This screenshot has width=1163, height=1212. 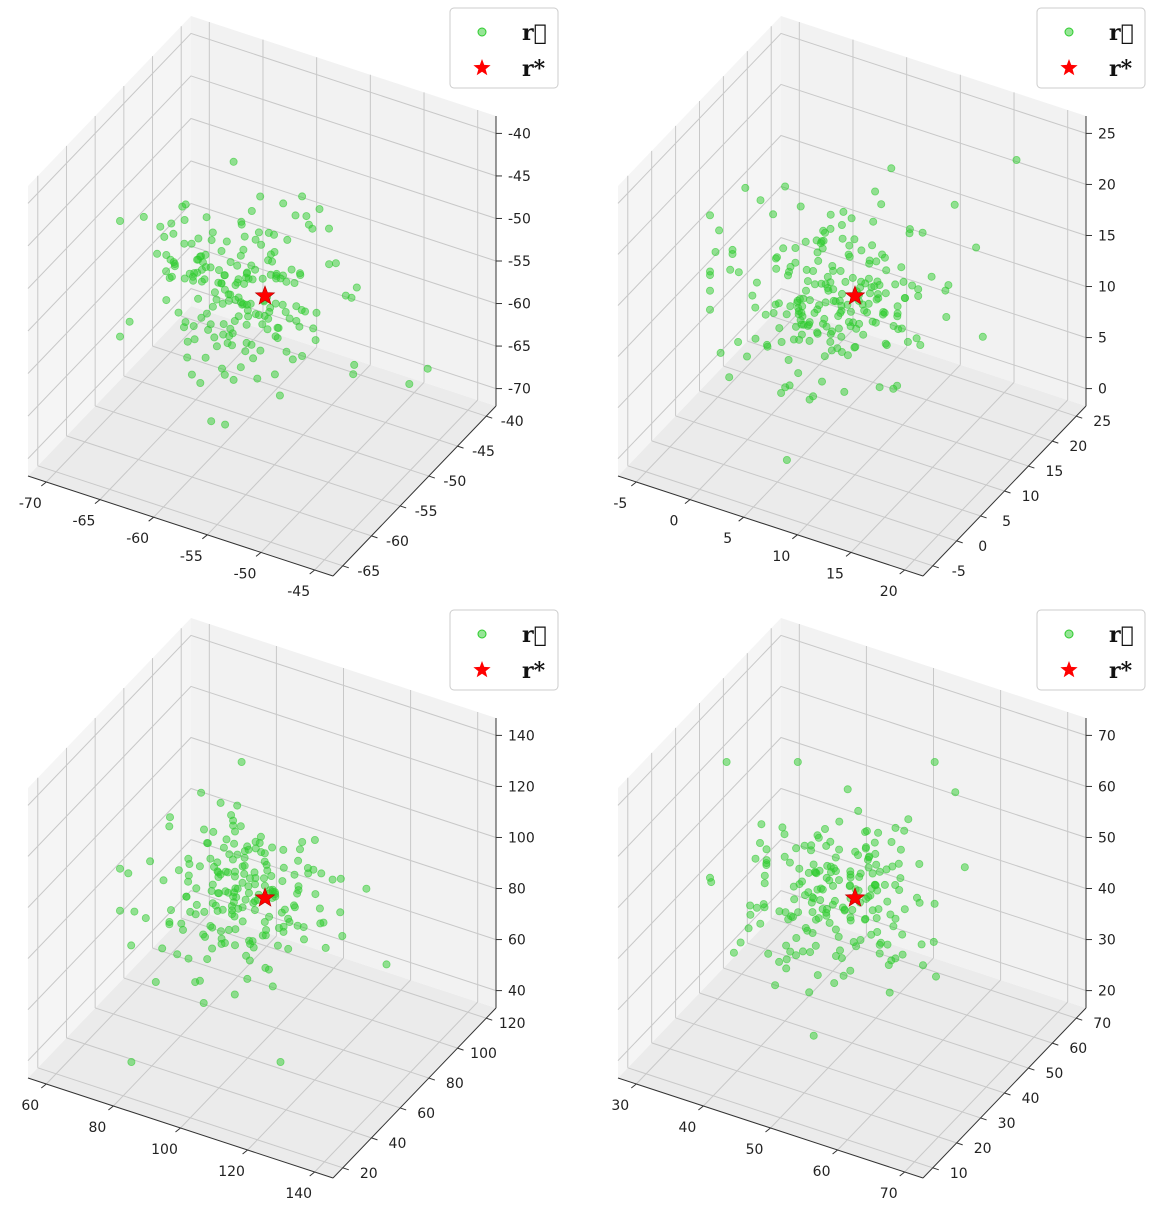 I want to click on z-tick-label: 60, so click(x=517, y=941).